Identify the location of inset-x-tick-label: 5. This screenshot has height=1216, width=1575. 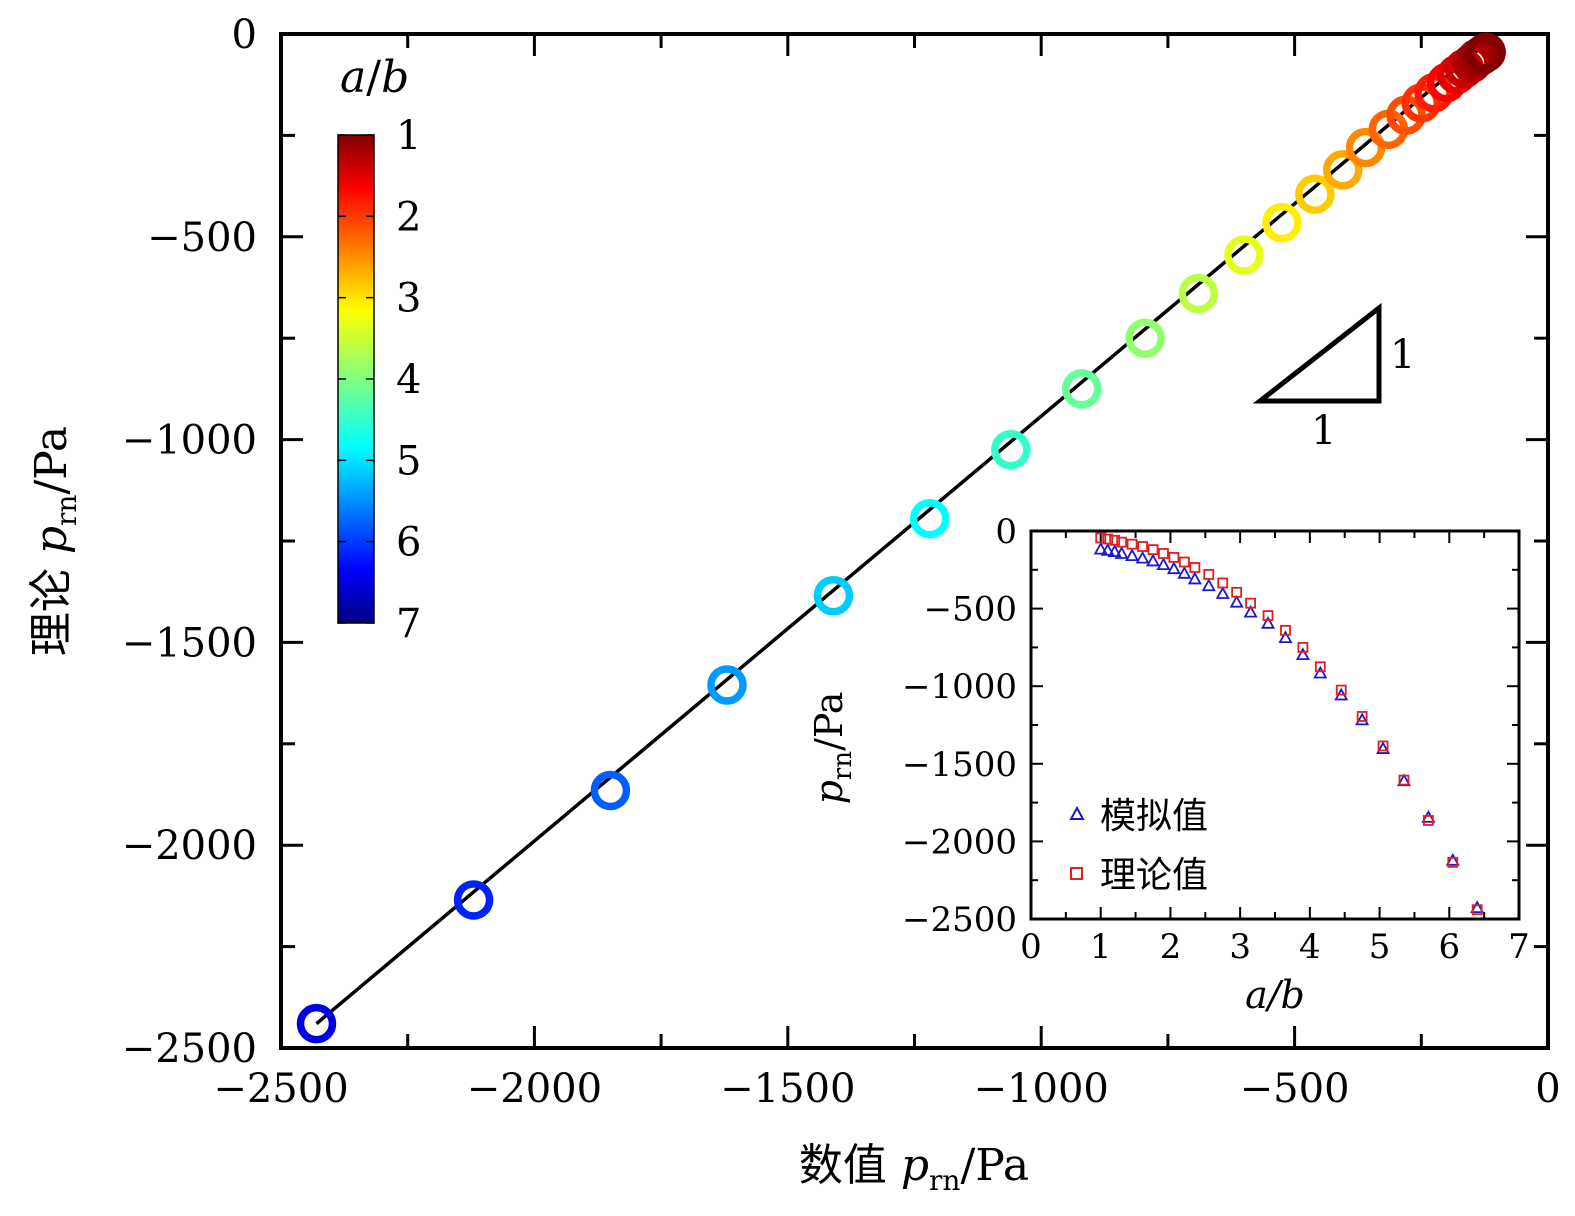
(1380, 947).